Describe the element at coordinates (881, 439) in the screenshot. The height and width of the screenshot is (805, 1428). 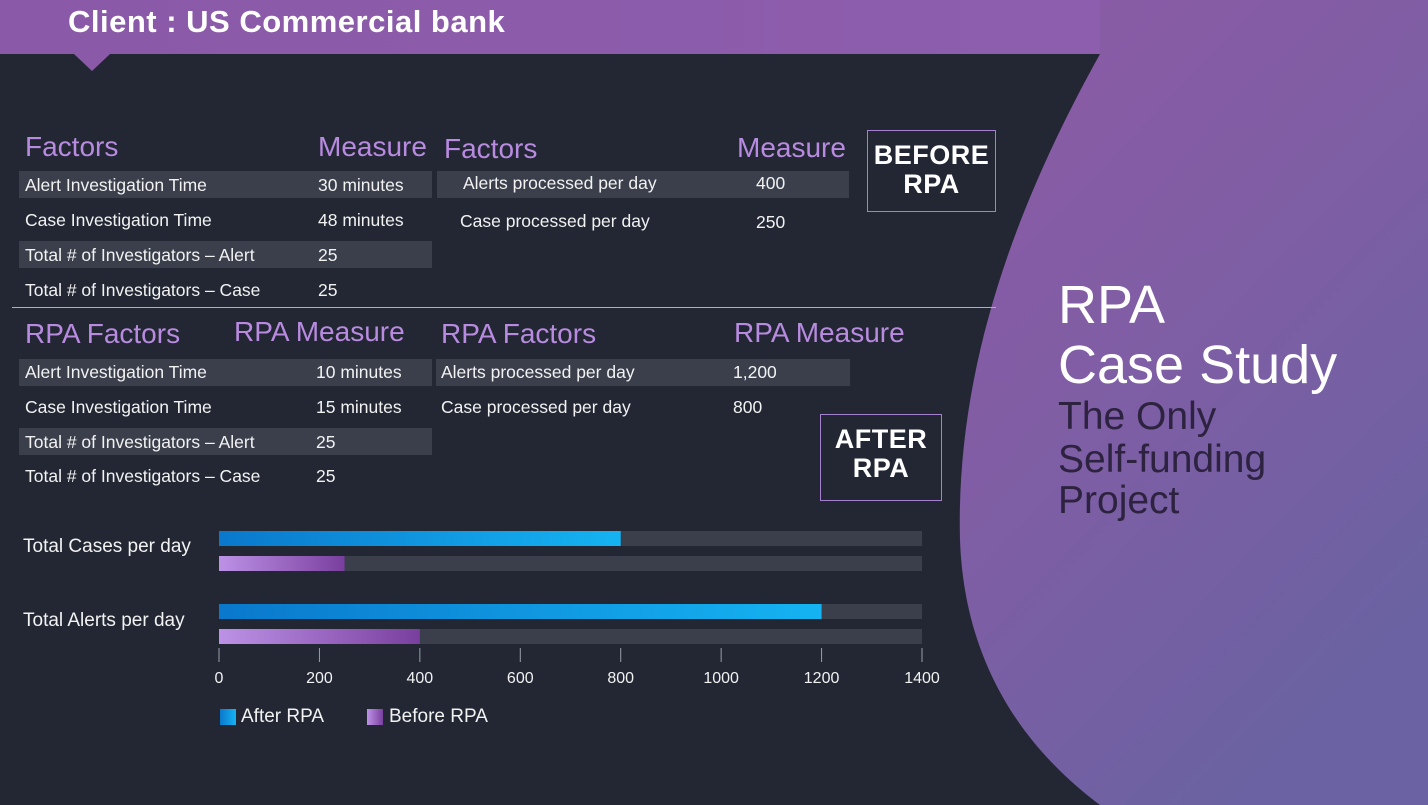
I see `badge-line: AFTER` at that location.